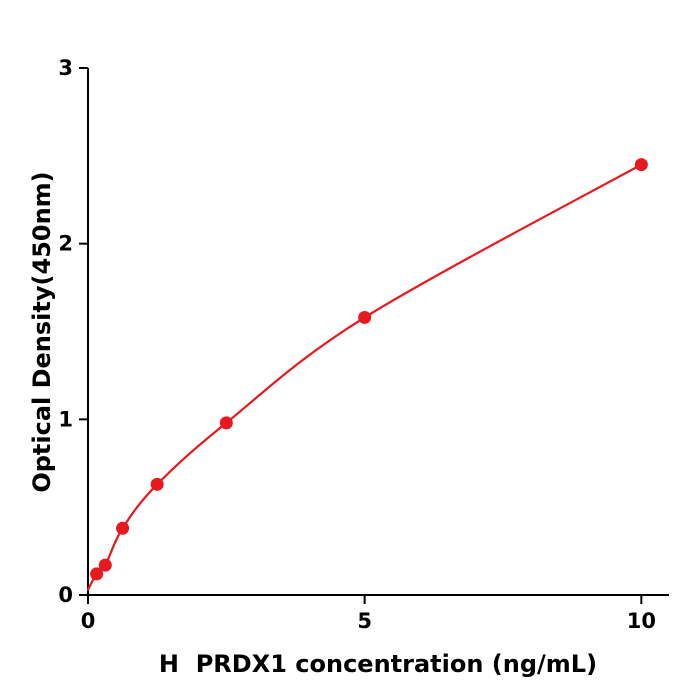 The width and height of the screenshot is (700, 700). What do you see at coordinates (65, 244) in the screenshot?
I see `y-tick-label: 2` at bounding box center [65, 244].